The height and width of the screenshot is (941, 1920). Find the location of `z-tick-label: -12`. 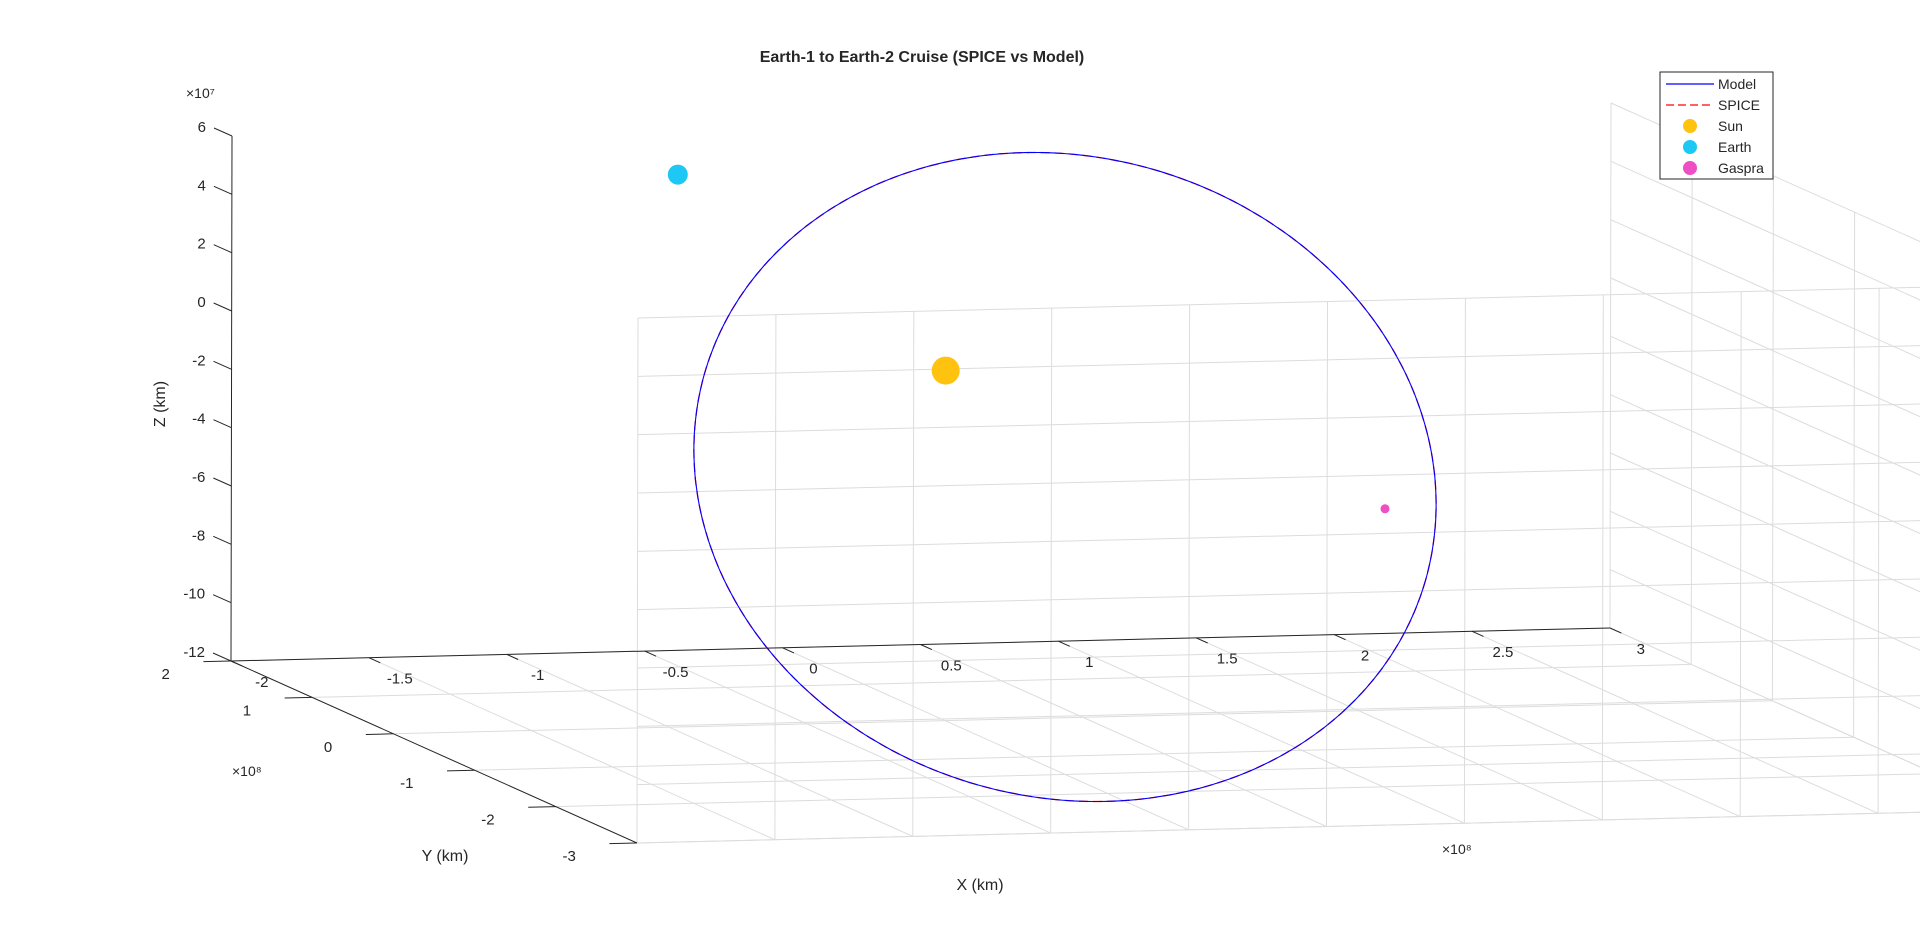

z-tick-label: -12 is located at coordinates (194, 652).